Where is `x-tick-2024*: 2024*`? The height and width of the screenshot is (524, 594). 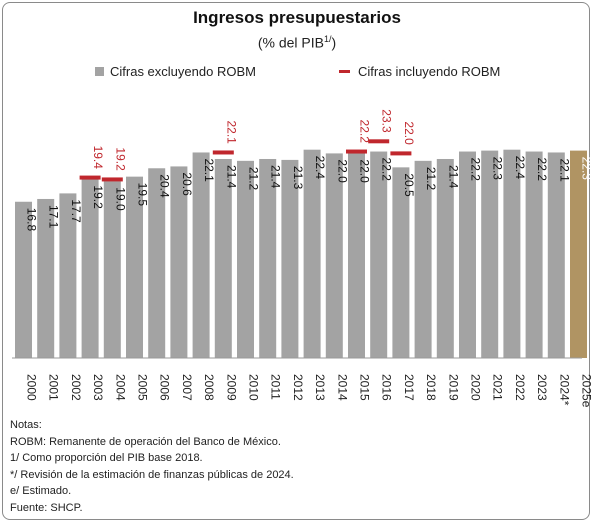
x-tick-2024*: 2024* is located at coordinates (564, 390).